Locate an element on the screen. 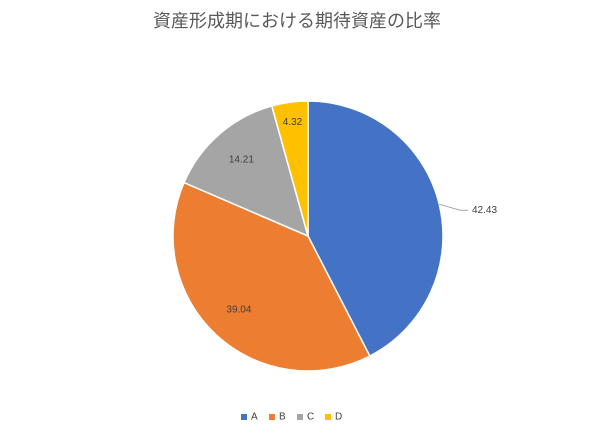 The height and width of the screenshot is (432, 595). legend-label: C is located at coordinates (310, 417).